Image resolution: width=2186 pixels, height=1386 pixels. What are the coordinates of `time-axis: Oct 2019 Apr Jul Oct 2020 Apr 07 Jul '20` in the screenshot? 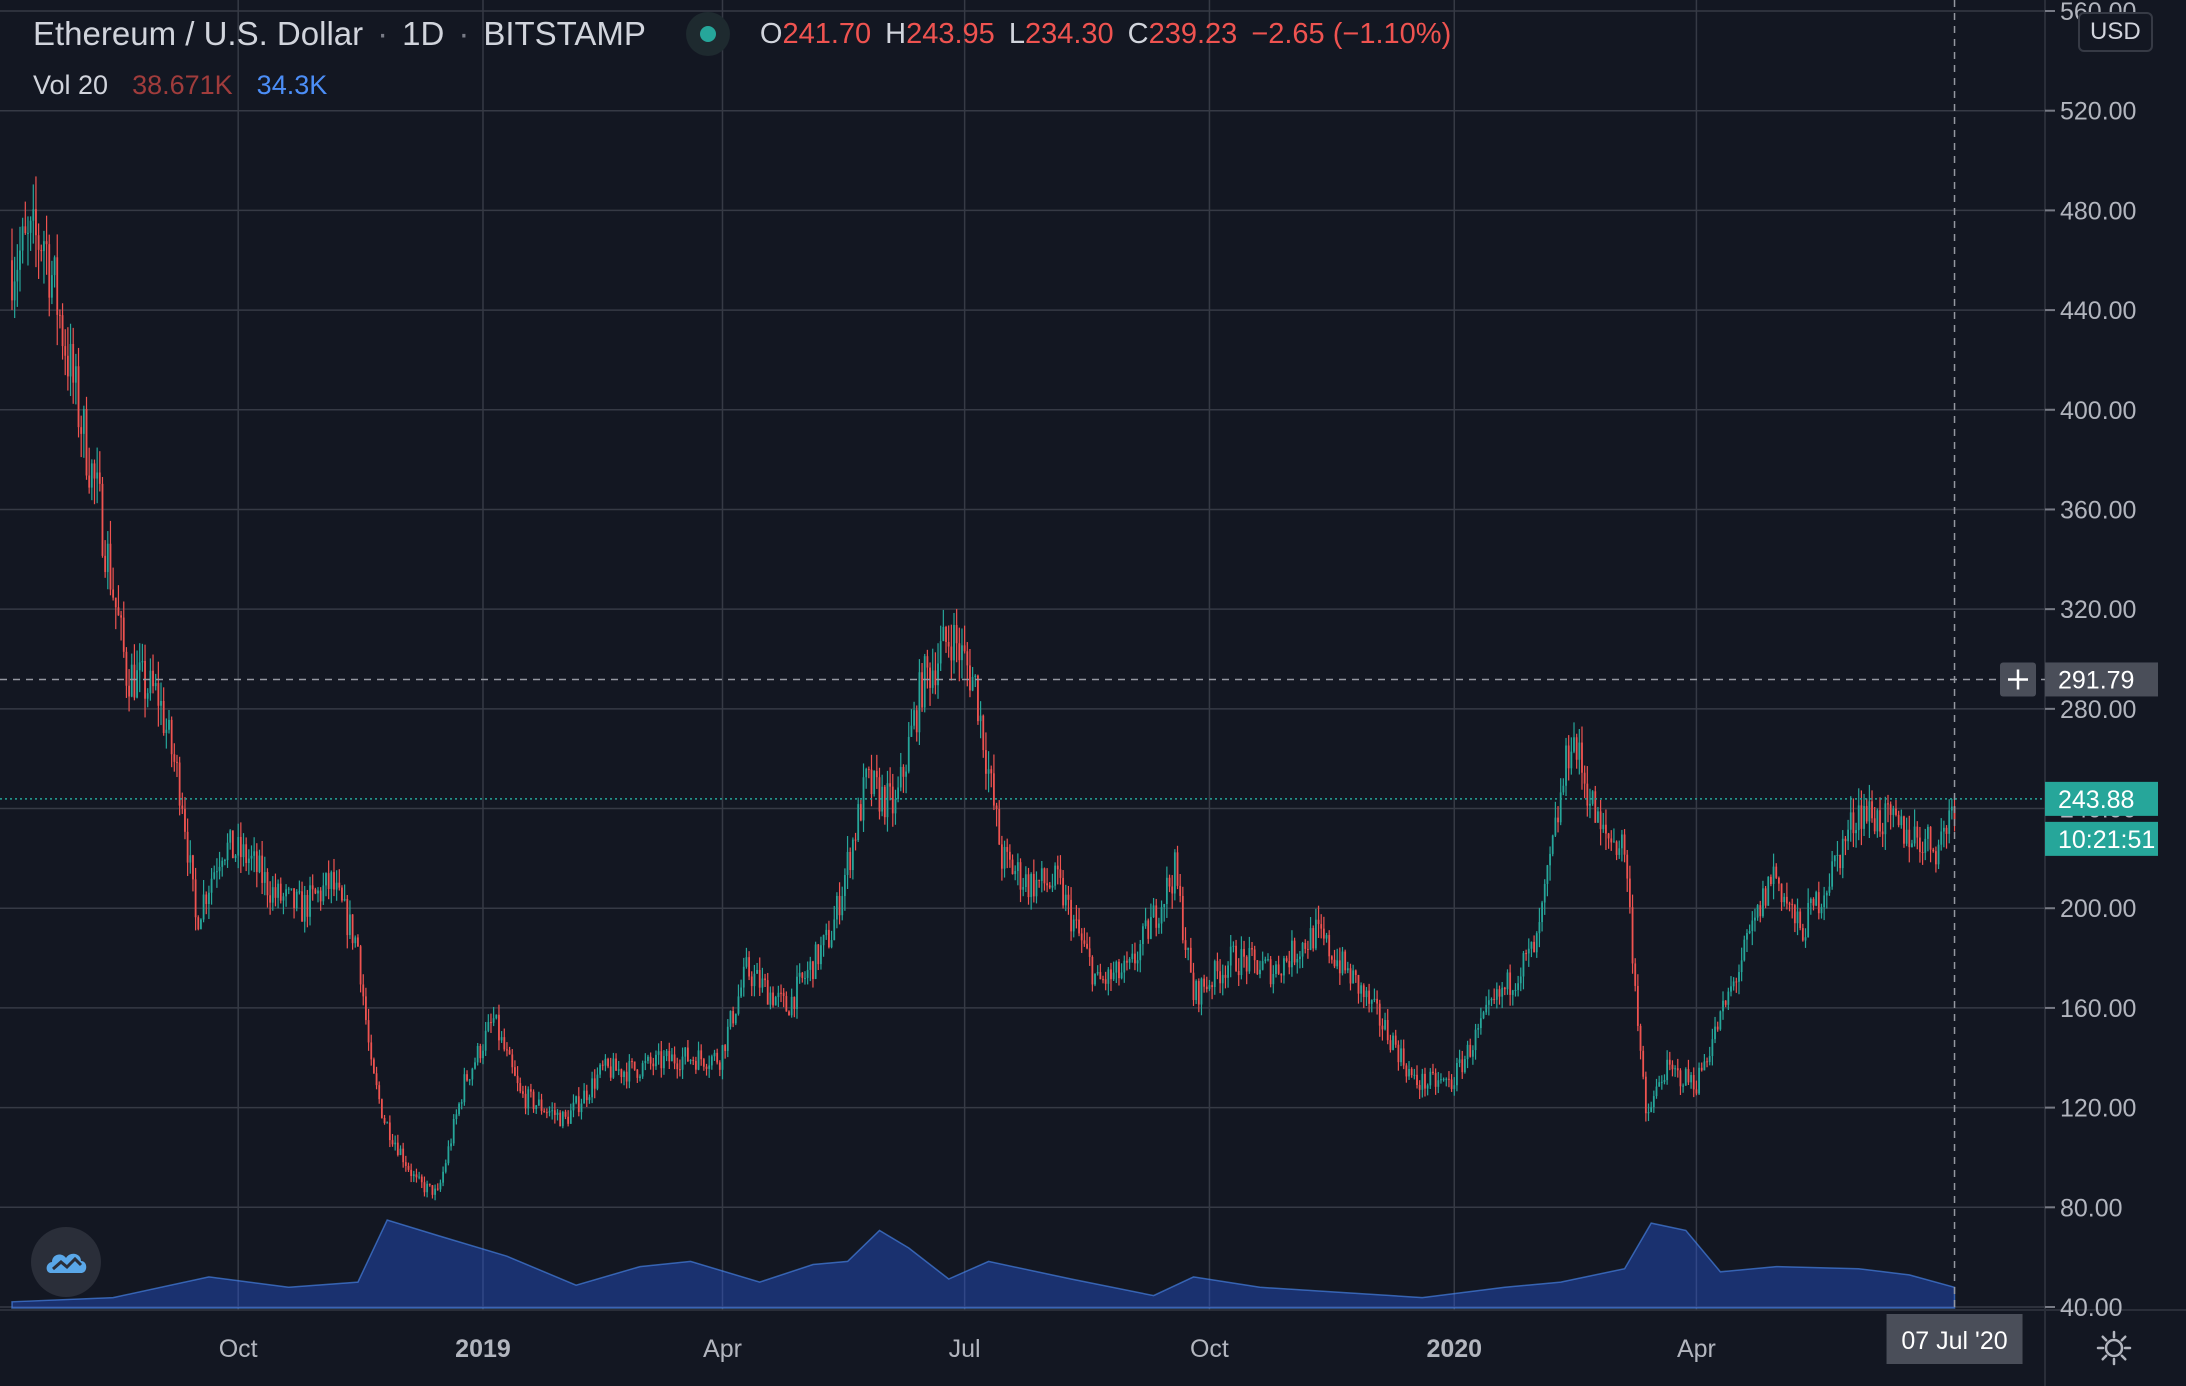 It's located at (1121, 1339).